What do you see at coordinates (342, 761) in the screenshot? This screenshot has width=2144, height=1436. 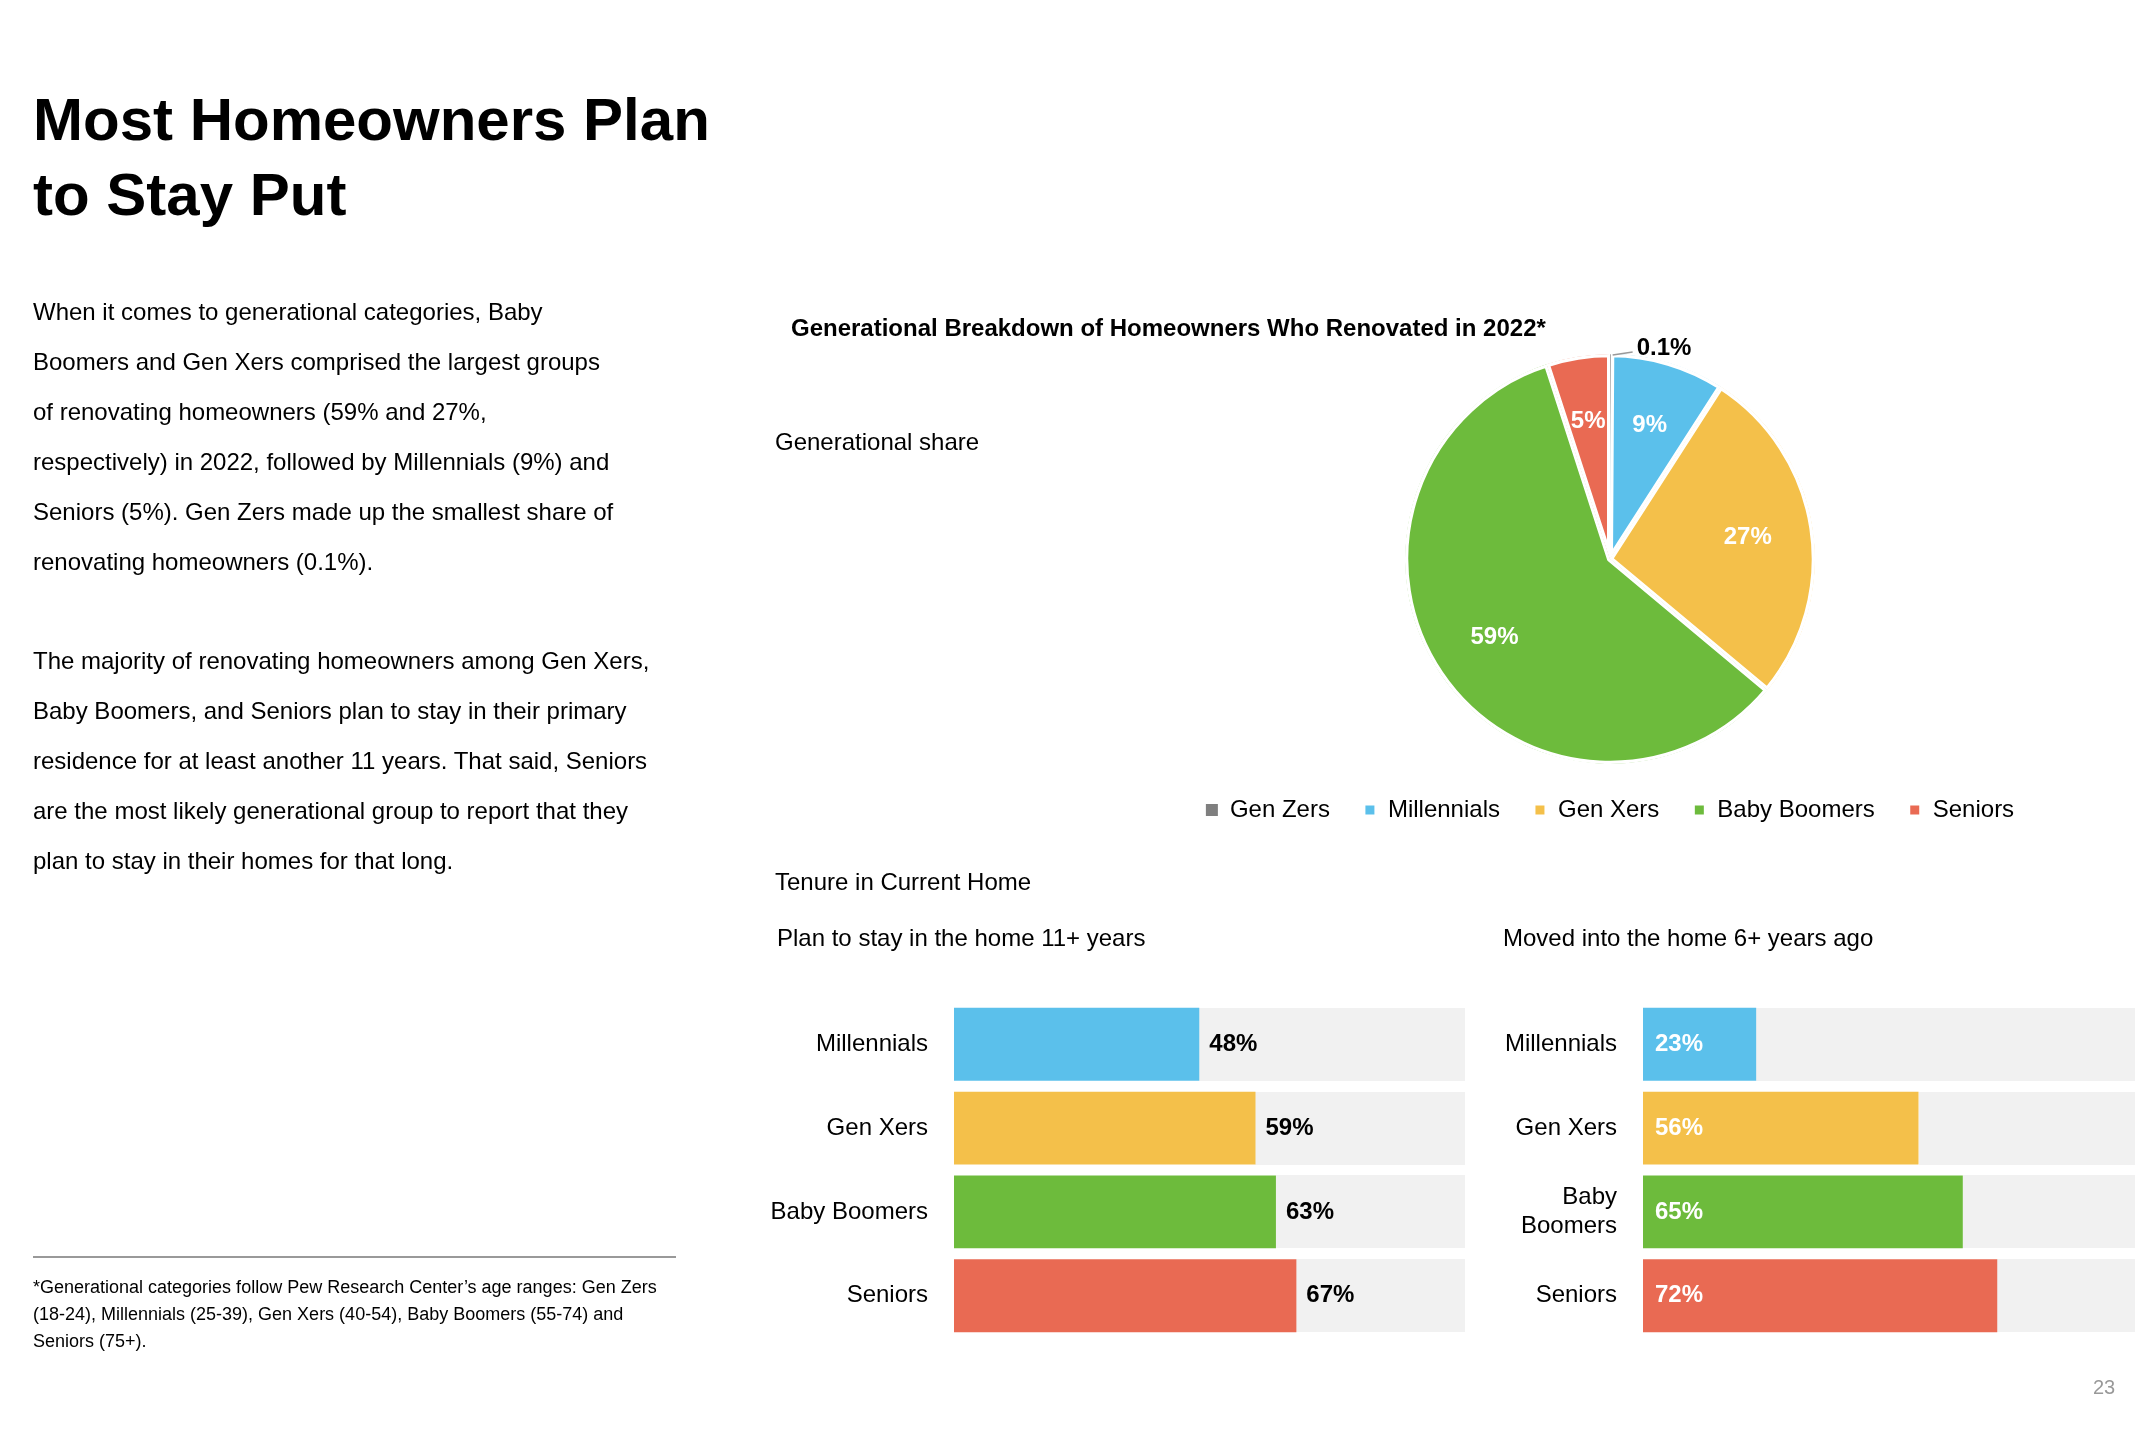 I see `text: The majority of renovating homeowners among Gen Xers, Baby Boomers, and Seniors plan to stay in their primary residence for at least another 11 years. That said, Seniors are the most likely generational group to report that they plan to stay in their homes for that long.` at bounding box center [342, 761].